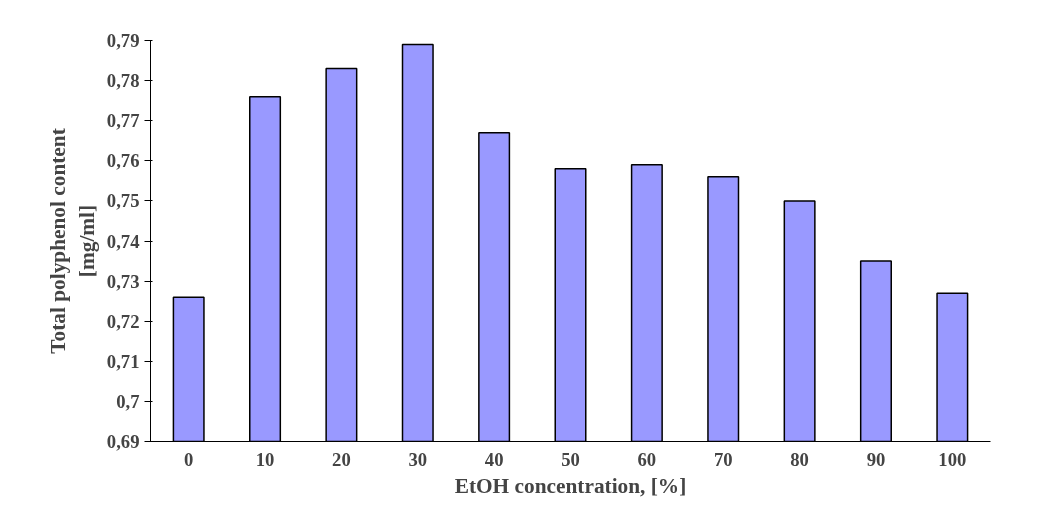  What do you see at coordinates (952, 459) in the screenshot?
I see `x-tick-label: 100` at bounding box center [952, 459].